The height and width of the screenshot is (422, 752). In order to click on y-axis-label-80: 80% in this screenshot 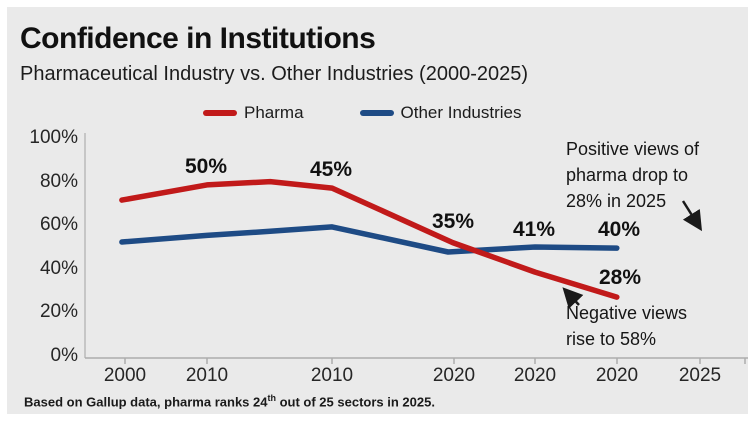, I will do `click(58, 181)`.